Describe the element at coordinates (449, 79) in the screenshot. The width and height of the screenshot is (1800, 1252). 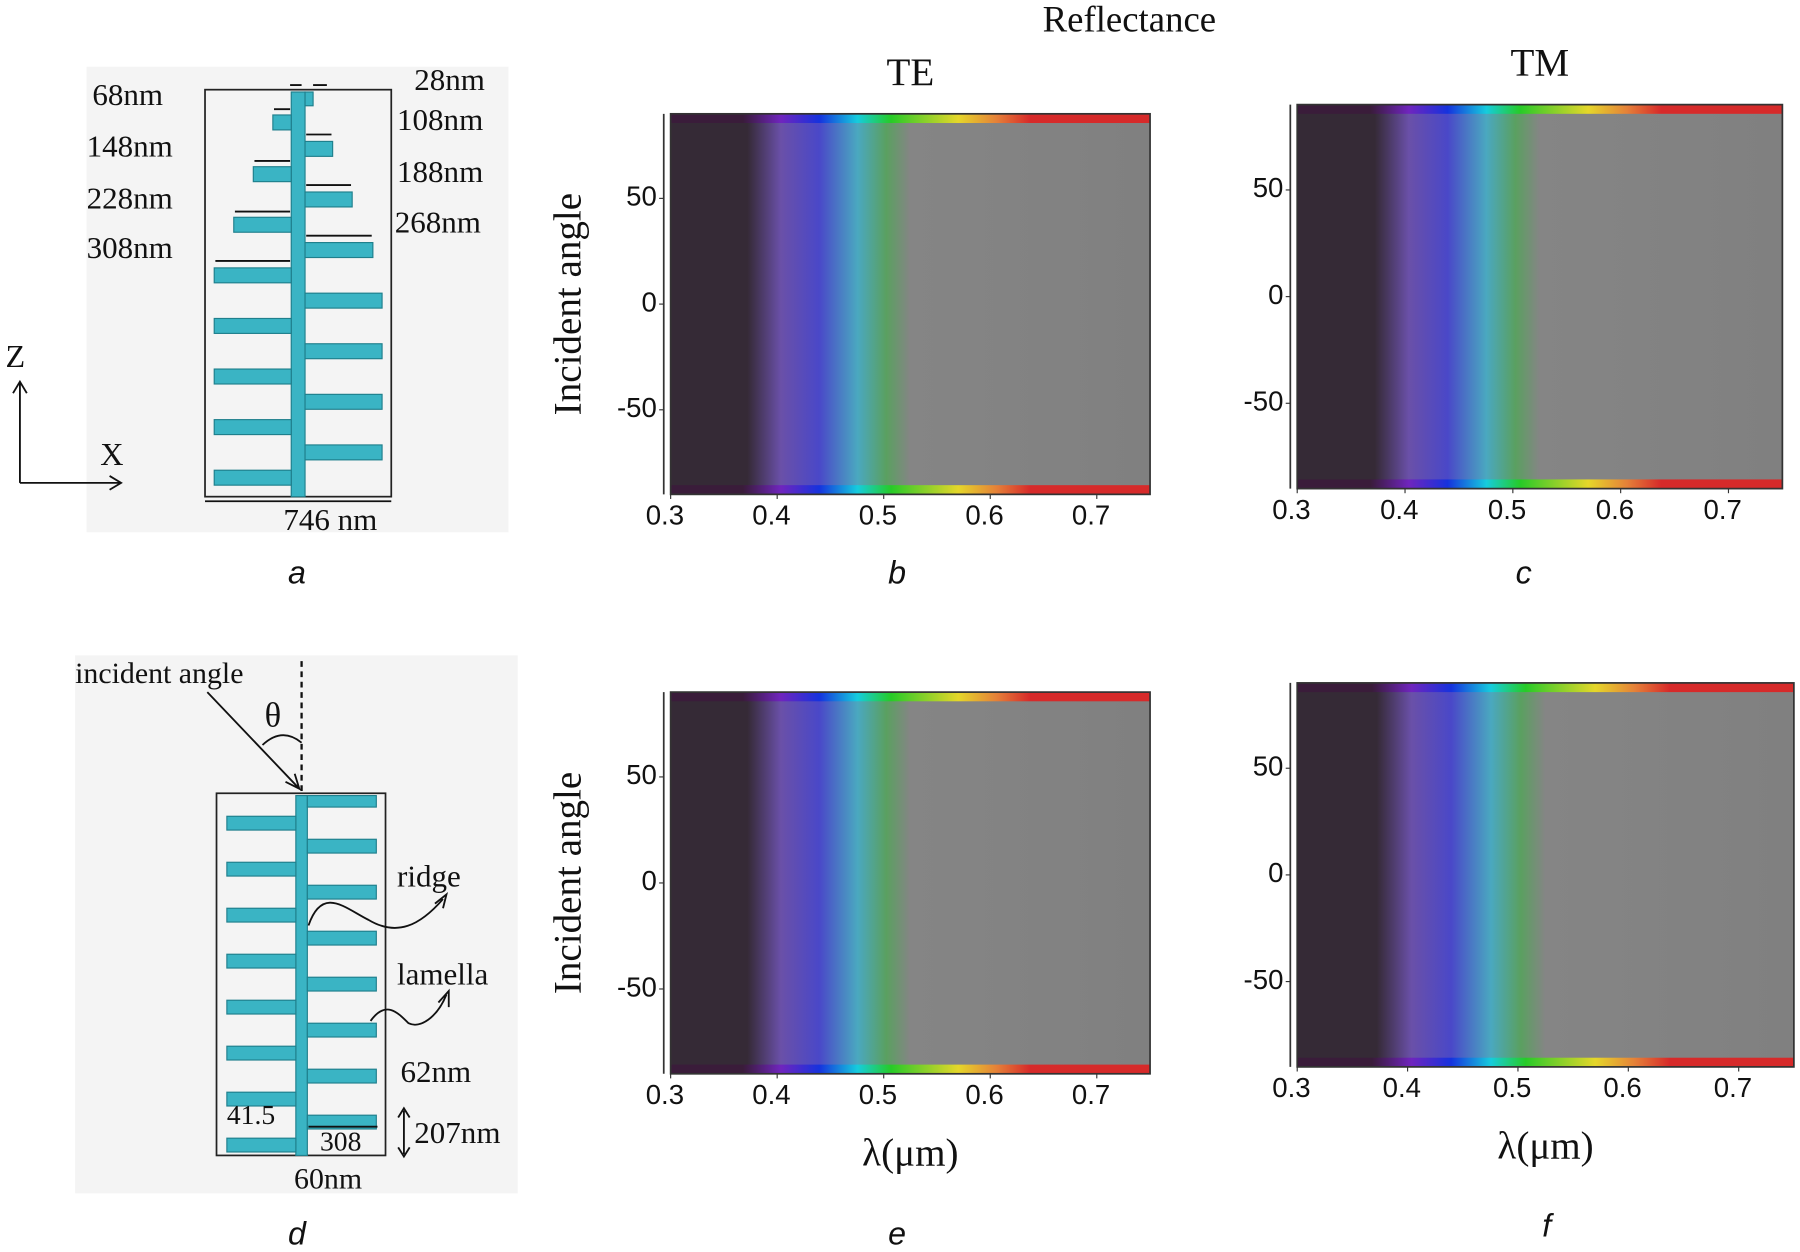
I see `dimension-label: 28nm` at that location.